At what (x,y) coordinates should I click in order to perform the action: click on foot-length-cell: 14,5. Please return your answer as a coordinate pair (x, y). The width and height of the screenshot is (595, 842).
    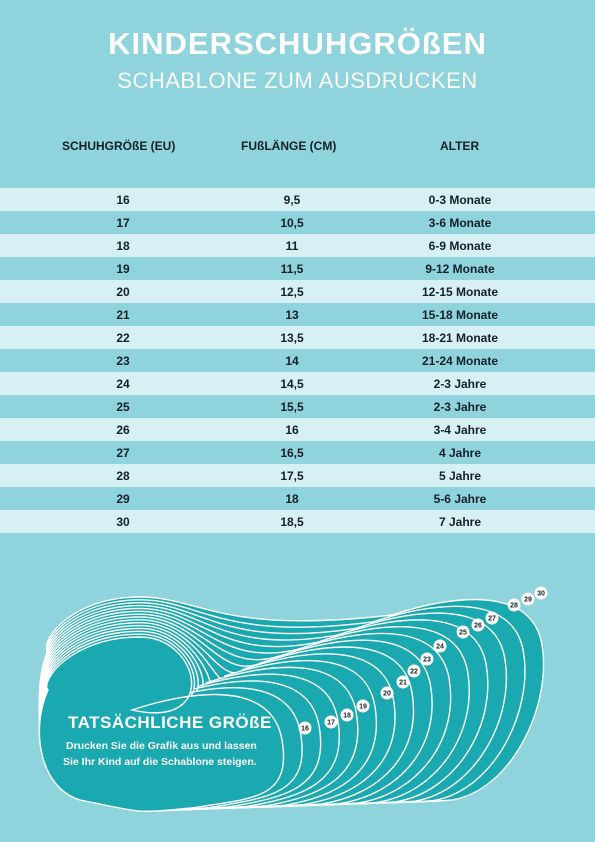
    Looking at the image, I should click on (292, 383).